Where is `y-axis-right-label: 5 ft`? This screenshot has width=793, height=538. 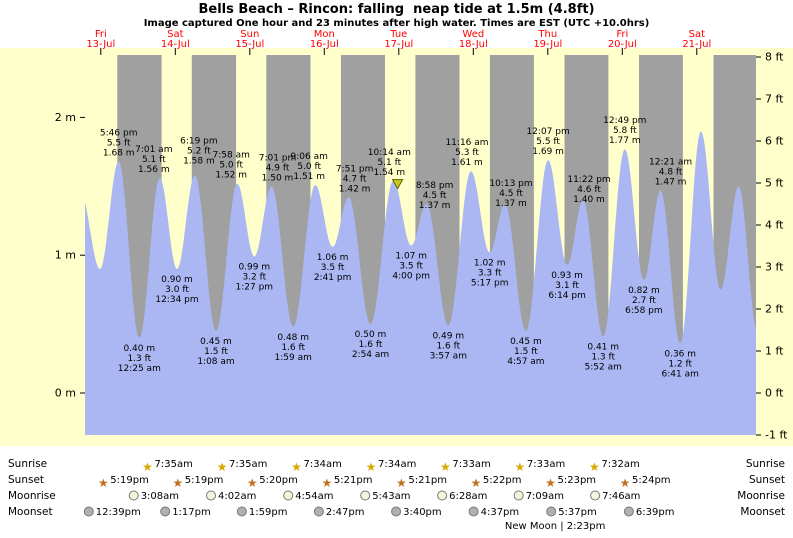
y-axis-right-label: 5 ft is located at coordinates (774, 183).